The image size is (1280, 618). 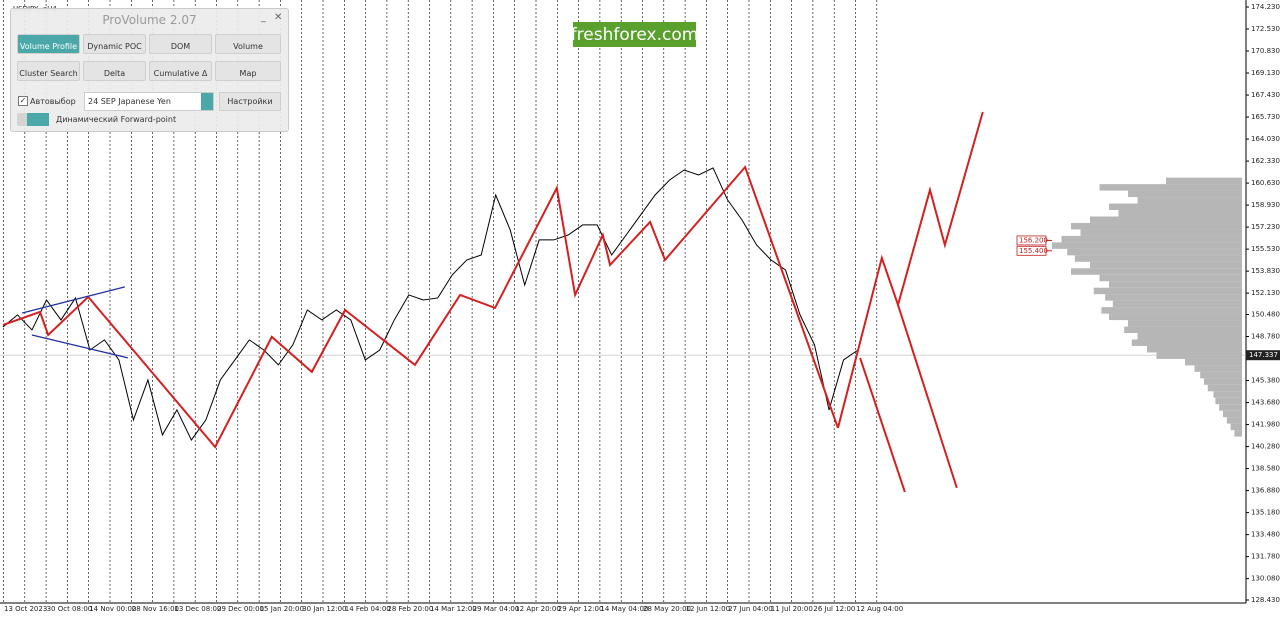 I want to click on y-tick-label: 131.780, so click(x=1265, y=557).